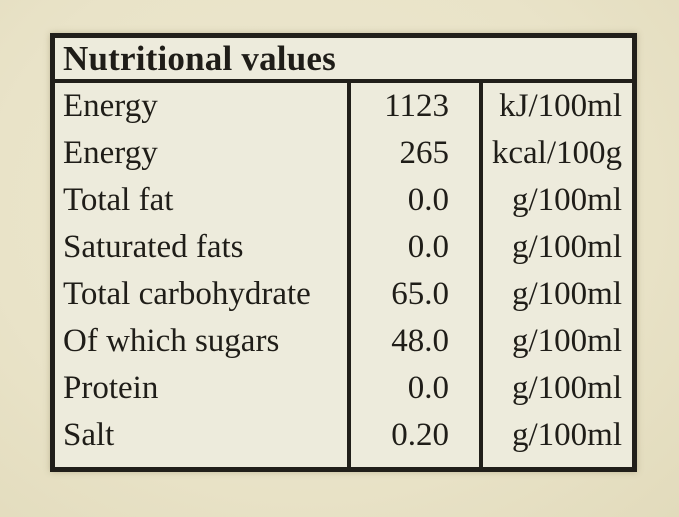 The width and height of the screenshot is (679, 517). What do you see at coordinates (118, 200) in the screenshot?
I see `nutrient-label: Total fat` at bounding box center [118, 200].